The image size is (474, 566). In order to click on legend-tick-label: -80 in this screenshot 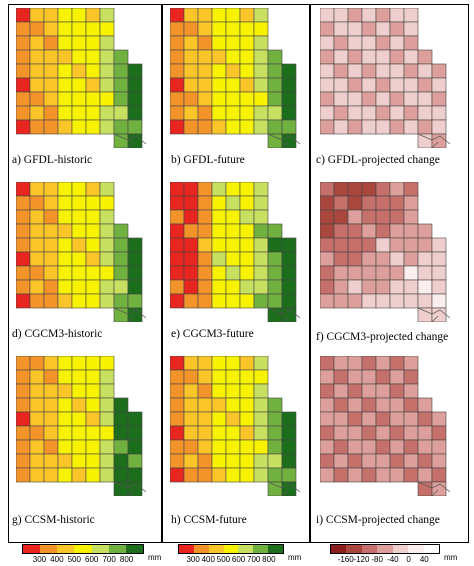, I will do `click(377, 559)`.